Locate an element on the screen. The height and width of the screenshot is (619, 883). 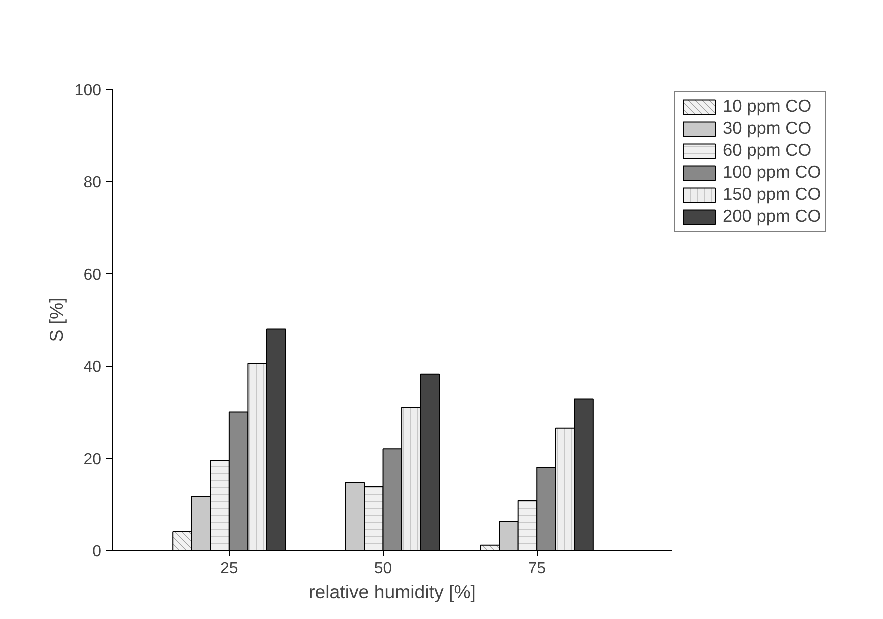
legend-label: 100 ppm CO is located at coordinates (772, 172).